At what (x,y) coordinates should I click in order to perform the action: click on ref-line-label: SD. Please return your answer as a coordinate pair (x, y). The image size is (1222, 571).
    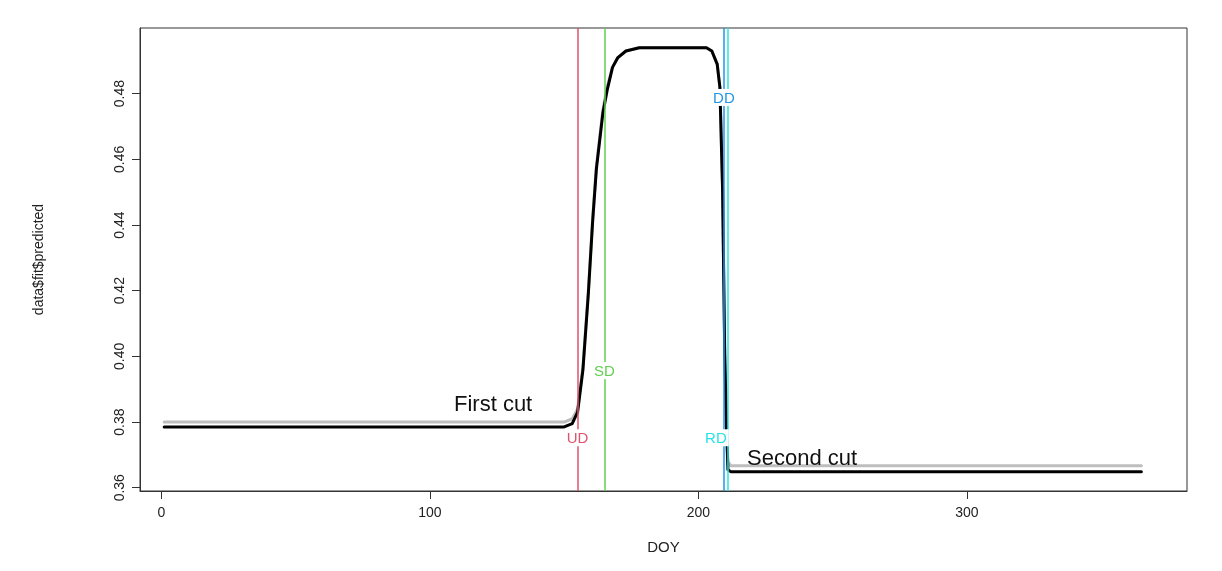
    Looking at the image, I should click on (605, 371).